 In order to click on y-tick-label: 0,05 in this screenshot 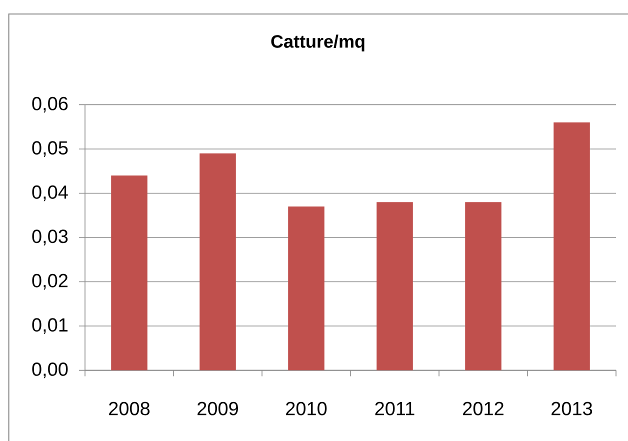, I will do `click(50, 149)`.